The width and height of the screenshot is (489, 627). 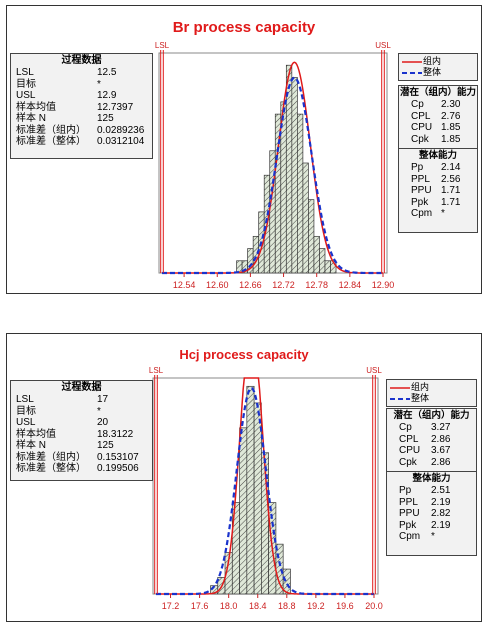 I want to click on stat-row: 样本均值 12.7397, so click(x=81, y=108).